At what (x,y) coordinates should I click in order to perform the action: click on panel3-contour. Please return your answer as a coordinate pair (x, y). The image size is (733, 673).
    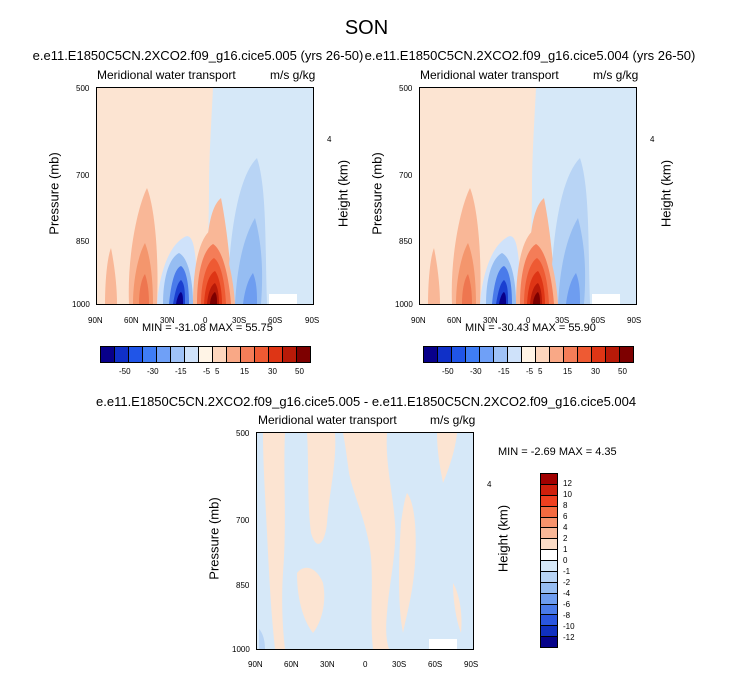
    Looking at the image, I should click on (365, 541).